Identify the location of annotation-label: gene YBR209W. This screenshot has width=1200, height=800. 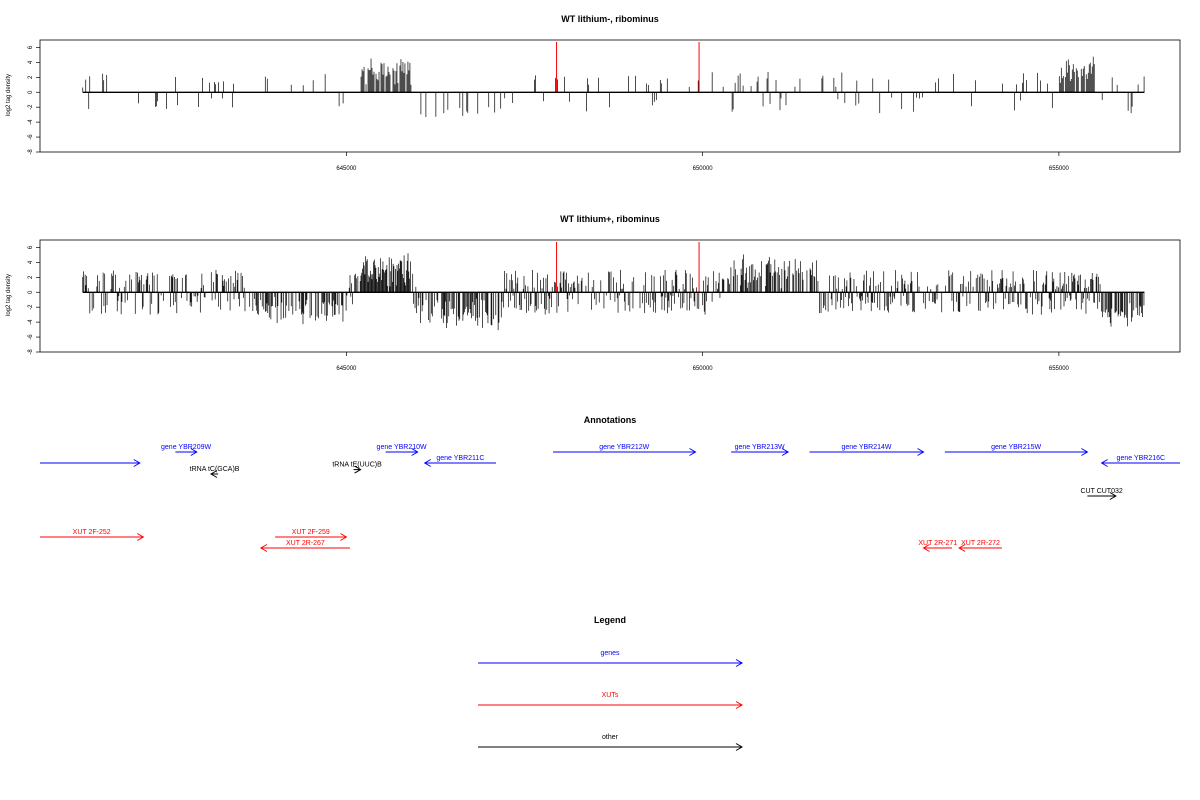
(186, 447).